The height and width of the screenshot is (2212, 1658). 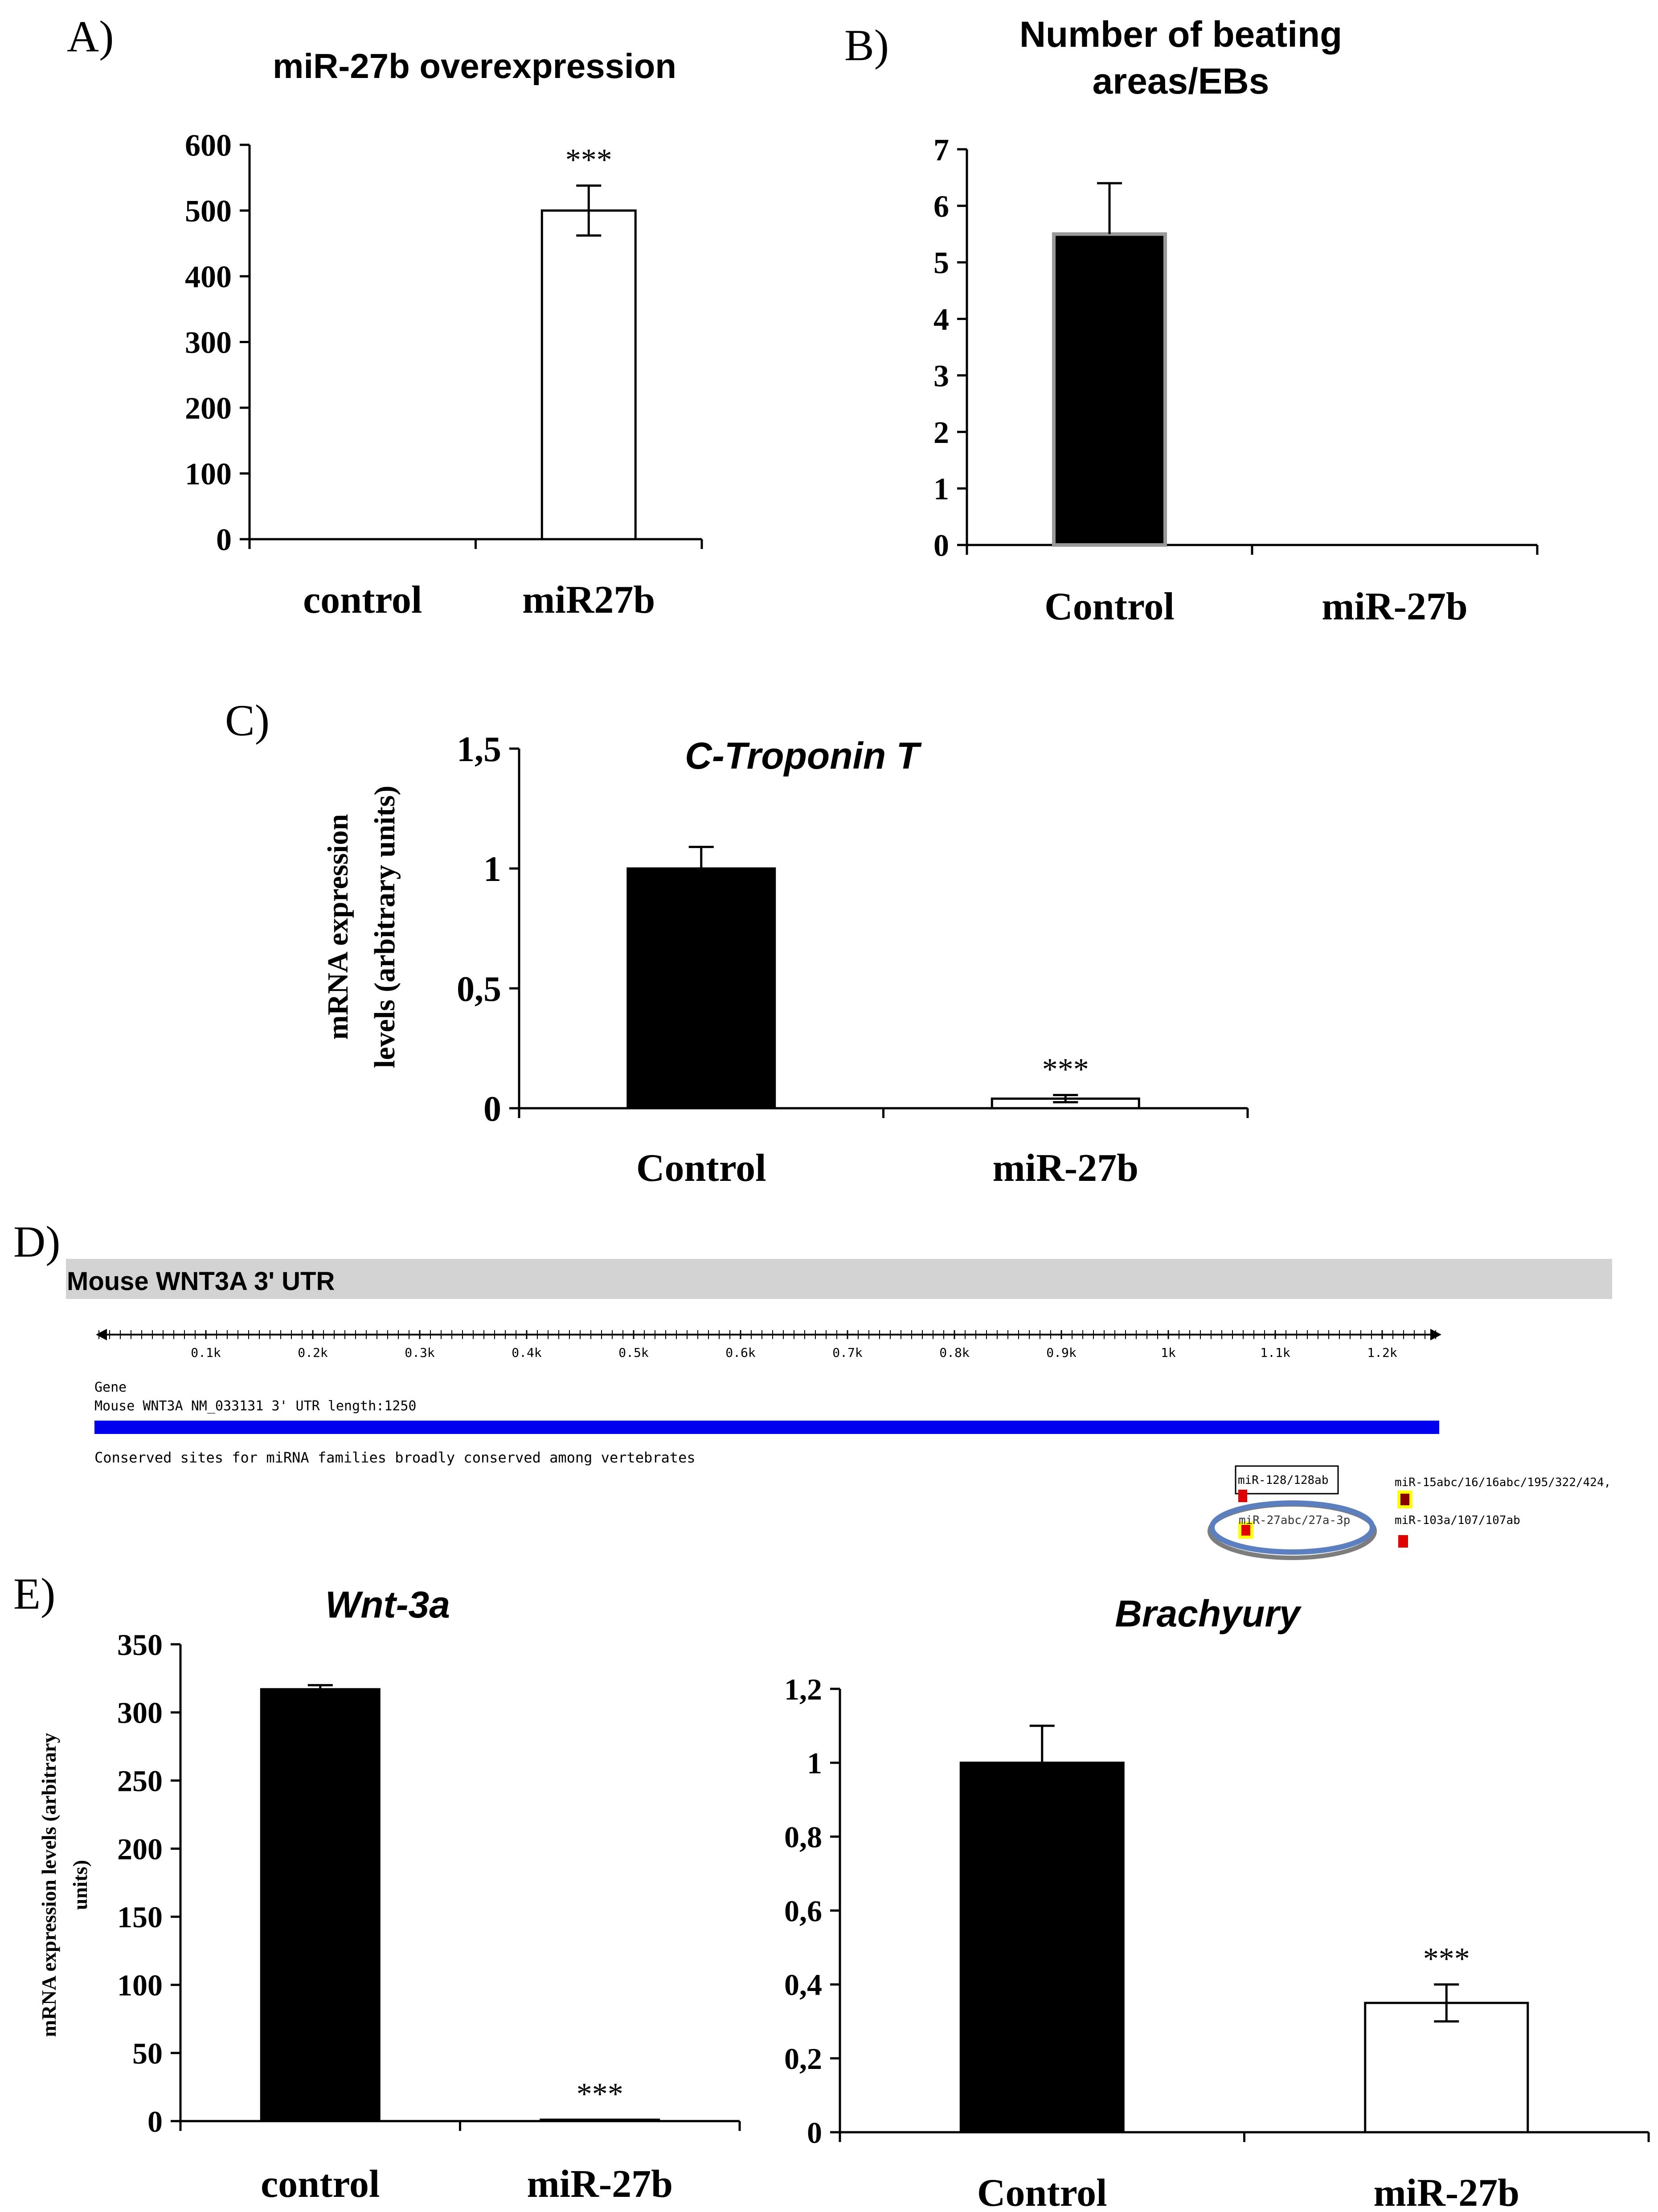 What do you see at coordinates (1275, 1352) in the screenshot?
I see `ruler-tick-label: 1.1k` at bounding box center [1275, 1352].